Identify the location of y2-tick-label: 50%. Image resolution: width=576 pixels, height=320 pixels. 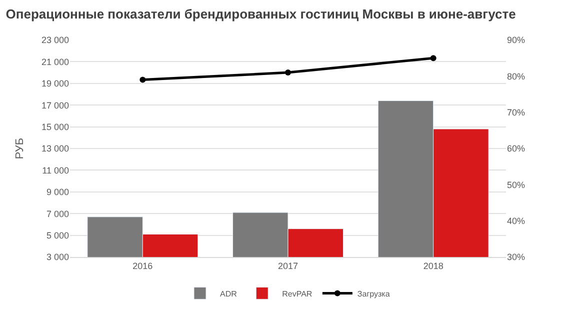
(516, 185).